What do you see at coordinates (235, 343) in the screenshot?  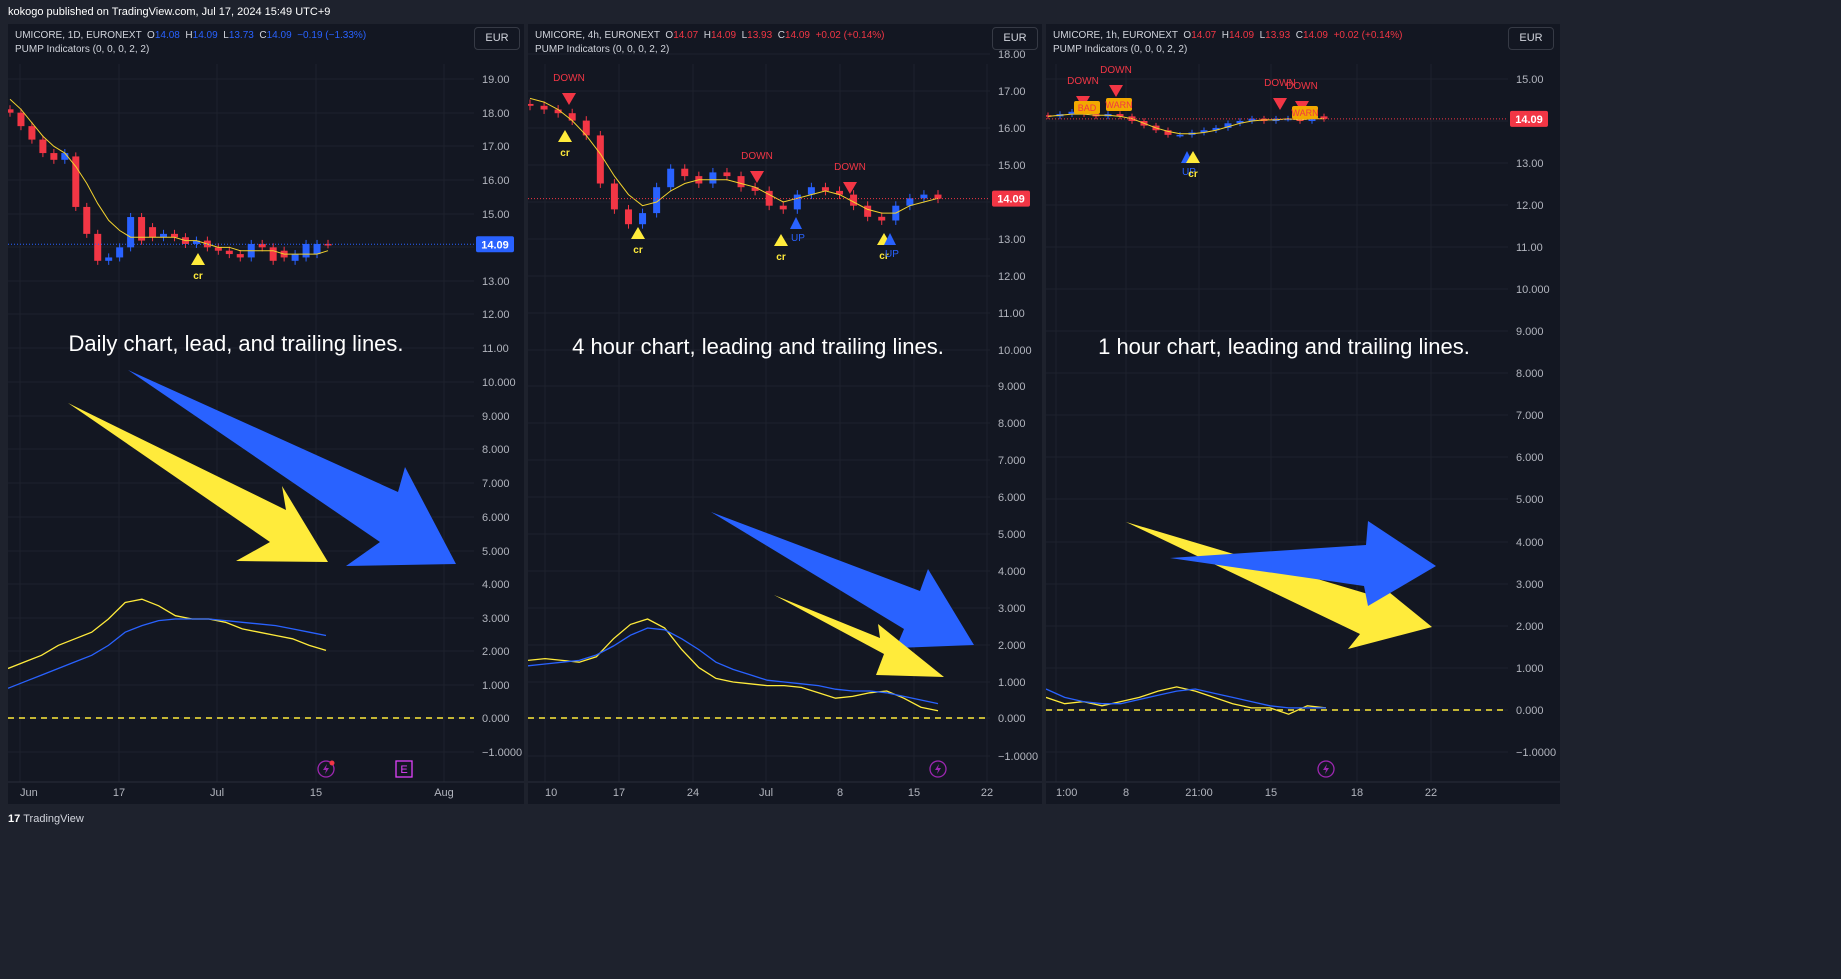 I see `annotation-text: Daily chart, lead, and trailing lines.` at bounding box center [235, 343].